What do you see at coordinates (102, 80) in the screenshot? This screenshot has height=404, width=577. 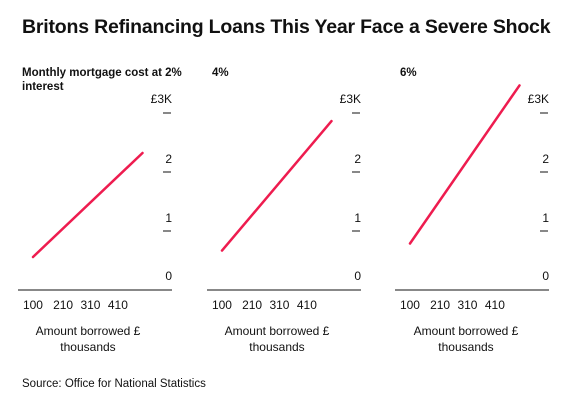 I see `panel-title-2pct: Monthly mortgage cost at 2% interest` at bounding box center [102, 80].